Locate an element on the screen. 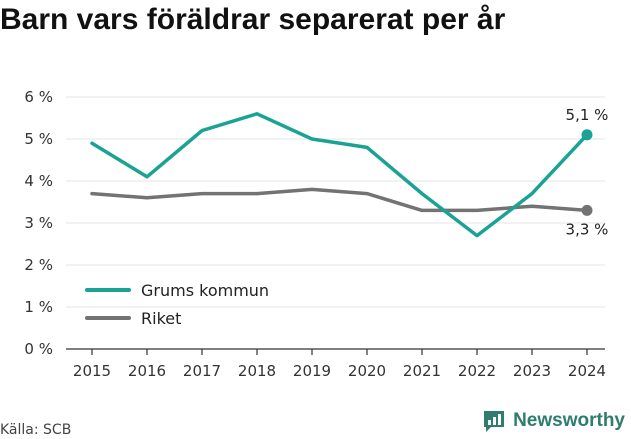 Image resolution: width=631 pixels, height=439 pixels. end-value-label: 5,1 % is located at coordinates (587, 115).